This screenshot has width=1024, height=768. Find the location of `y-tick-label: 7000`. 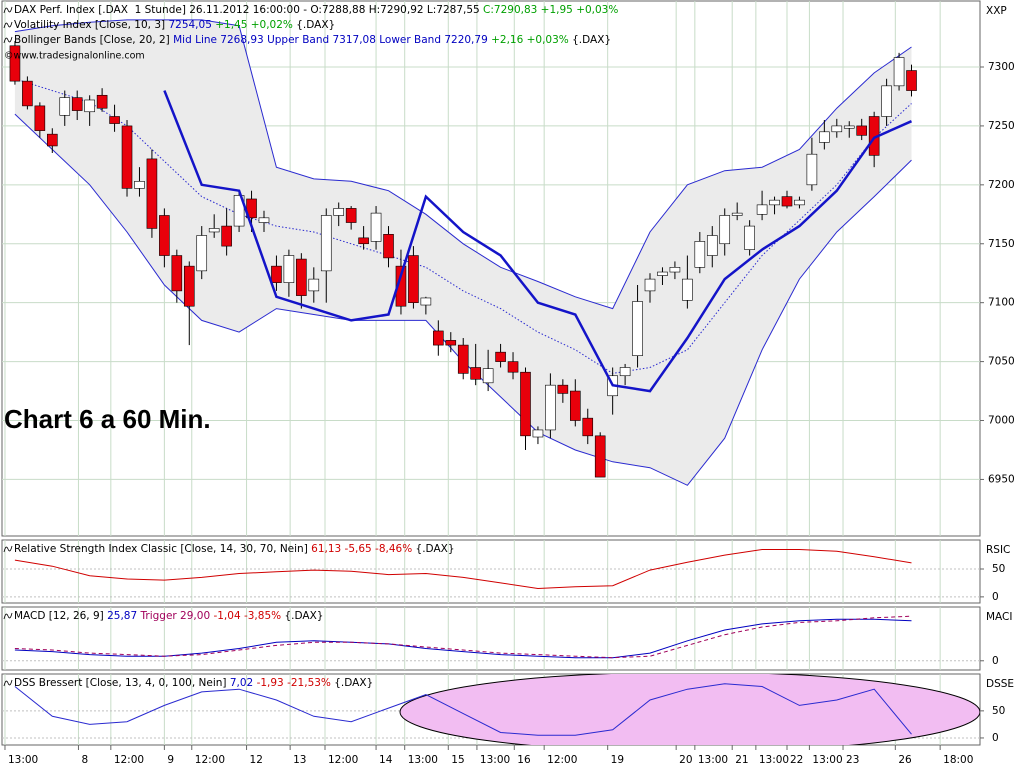

y-tick-label: 7000 is located at coordinates (1001, 421).